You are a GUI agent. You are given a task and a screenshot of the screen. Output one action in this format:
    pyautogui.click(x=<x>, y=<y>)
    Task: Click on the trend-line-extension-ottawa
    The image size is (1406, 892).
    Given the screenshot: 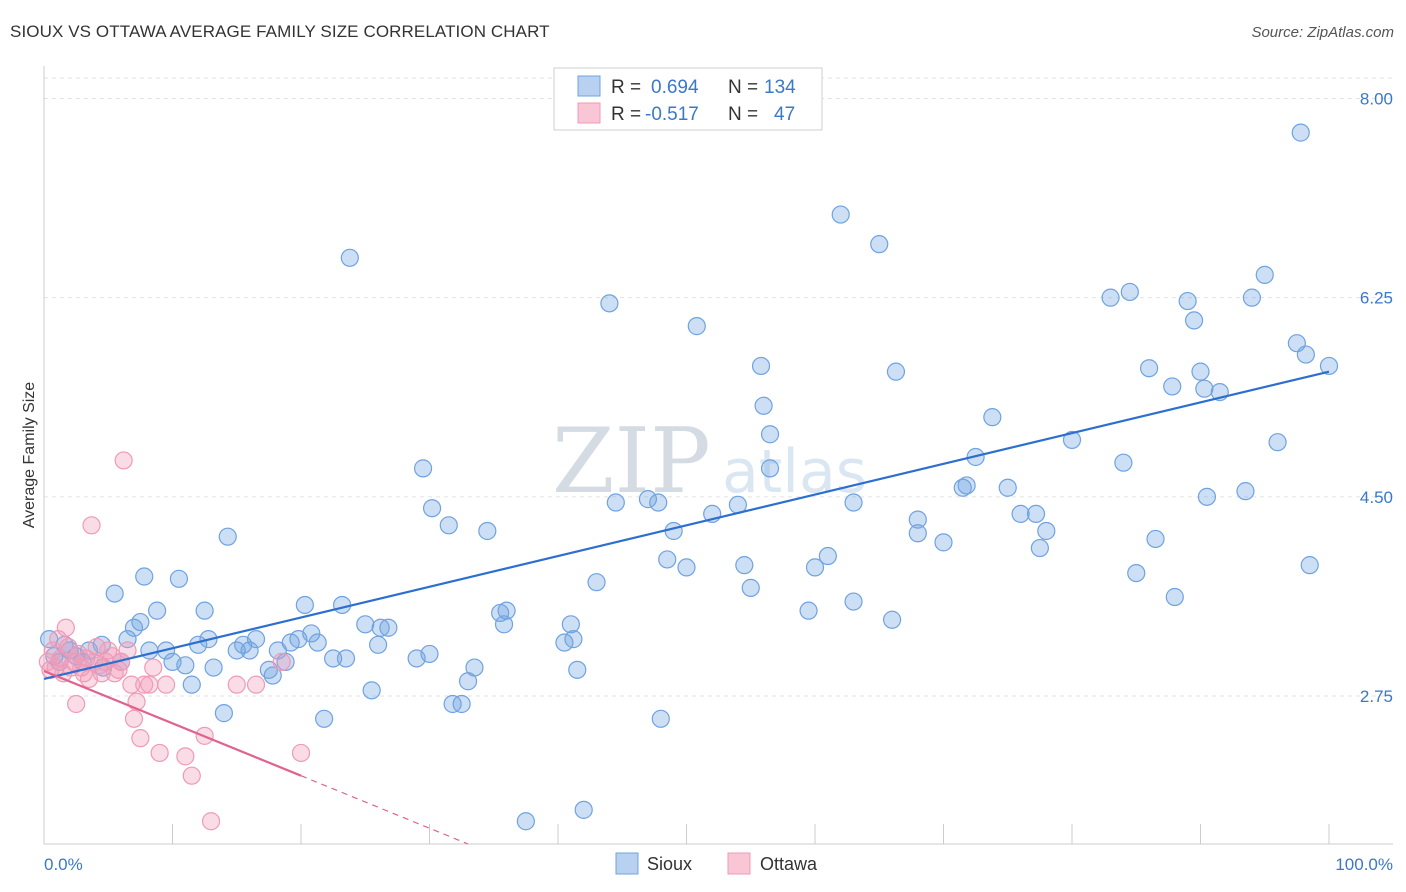 What is the action you would take?
    pyautogui.click(x=384, y=810)
    